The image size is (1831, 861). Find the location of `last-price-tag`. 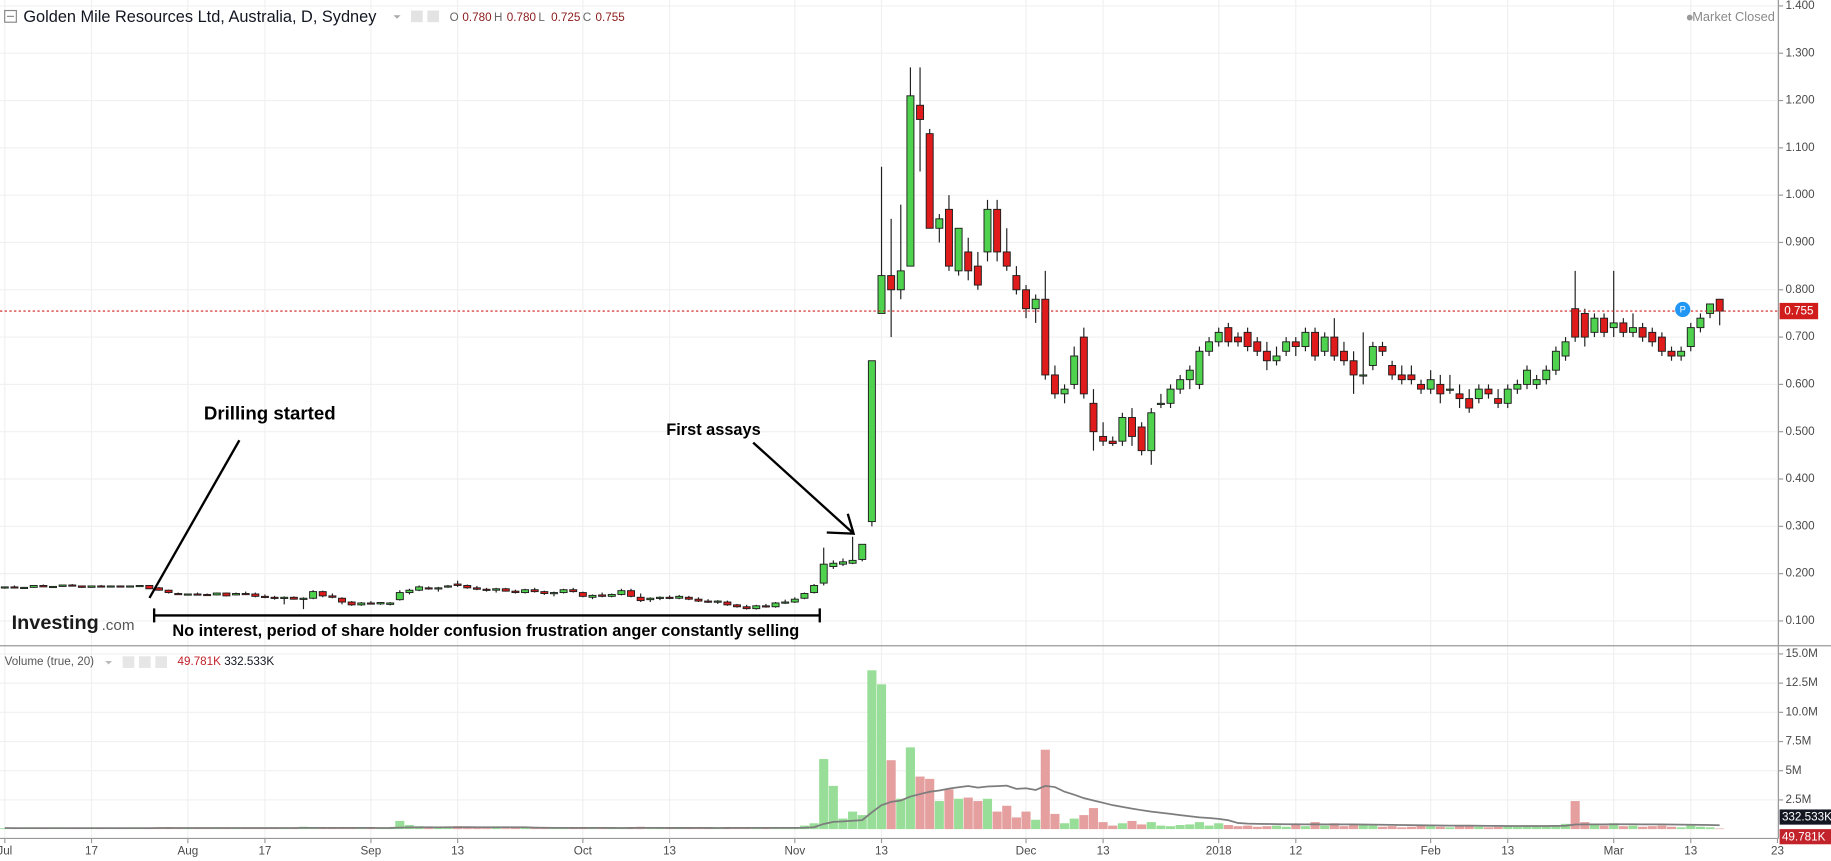

last-price-tag is located at coordinates (1799, 311).